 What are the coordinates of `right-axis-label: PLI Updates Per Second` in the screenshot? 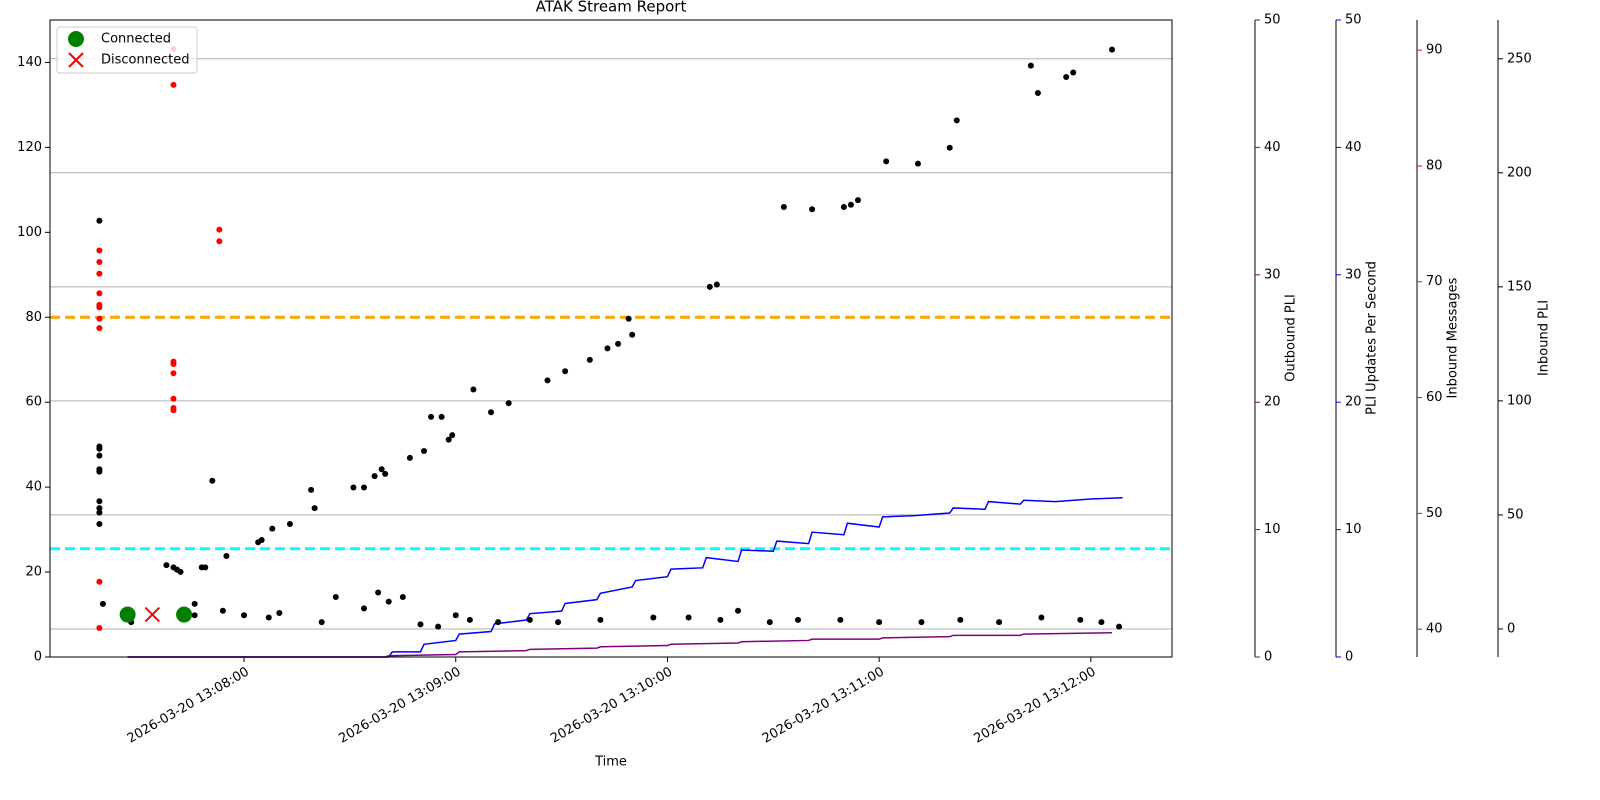 It's located at (1372, 338).